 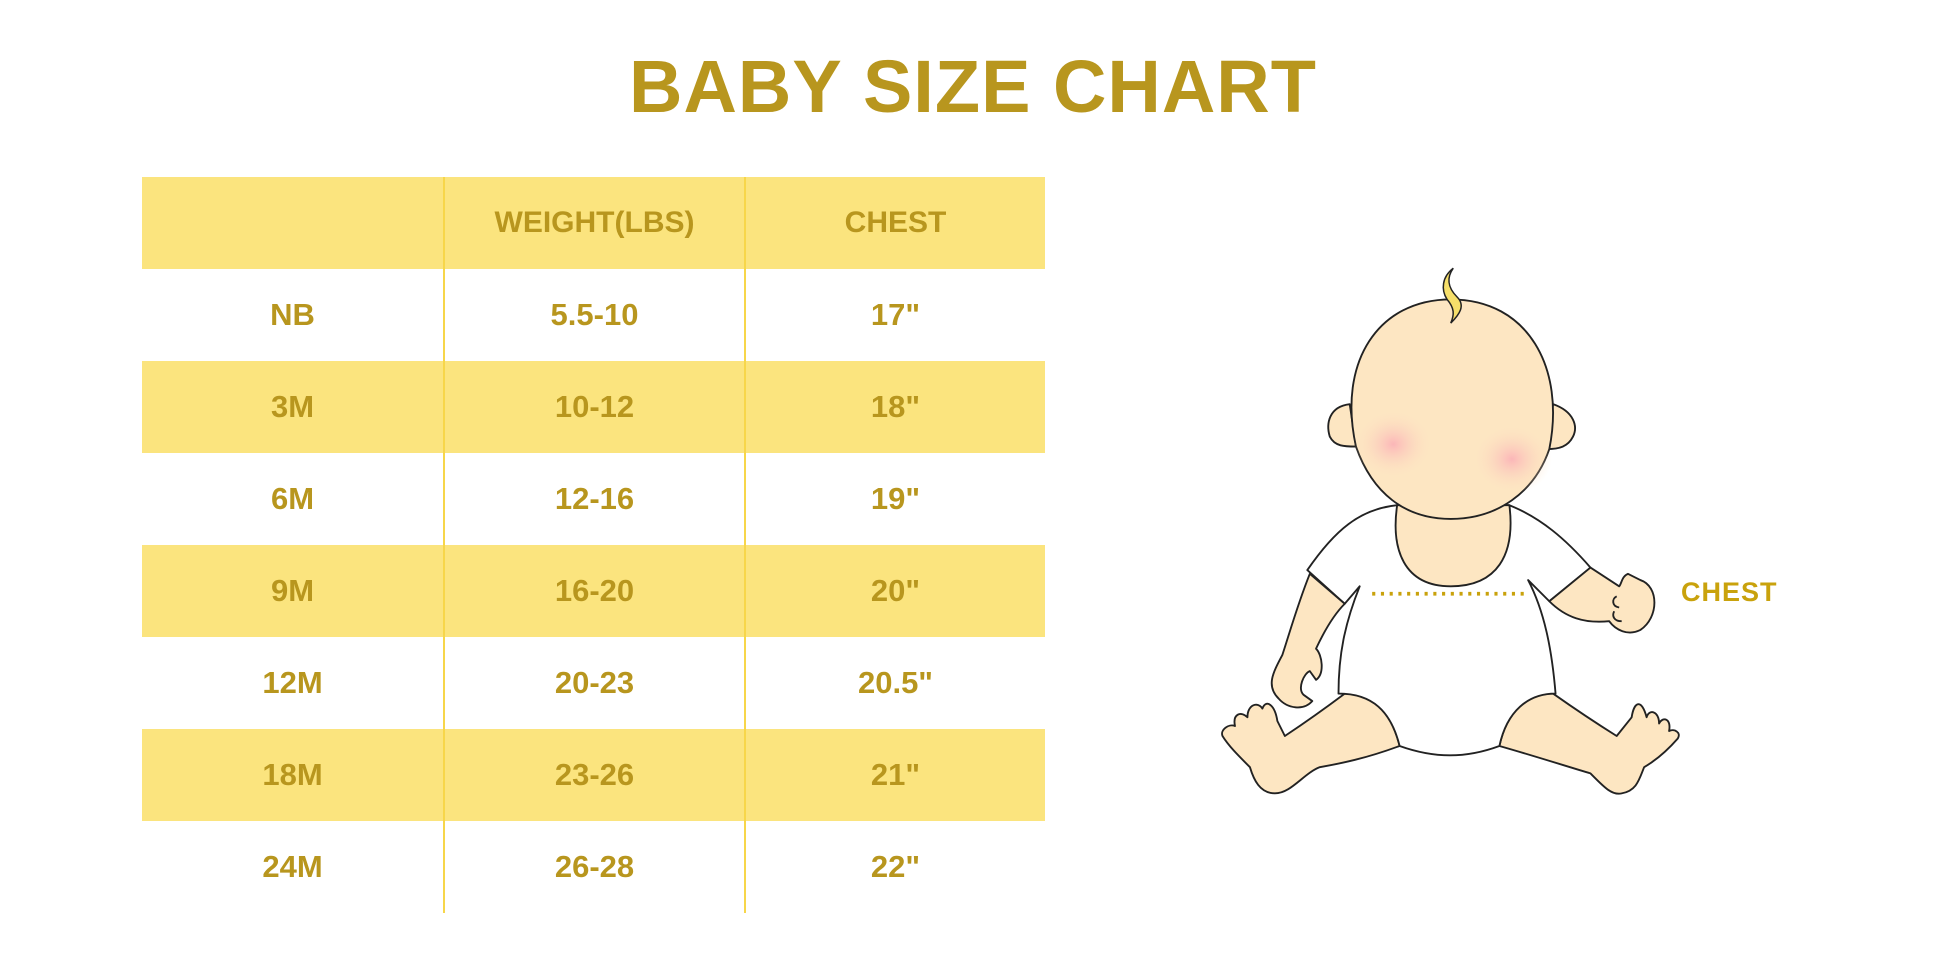 What do you see at coordinates (894, 315) in the screenshot?
I see `cell-chest: 17"` at bounding box center [894, 315].